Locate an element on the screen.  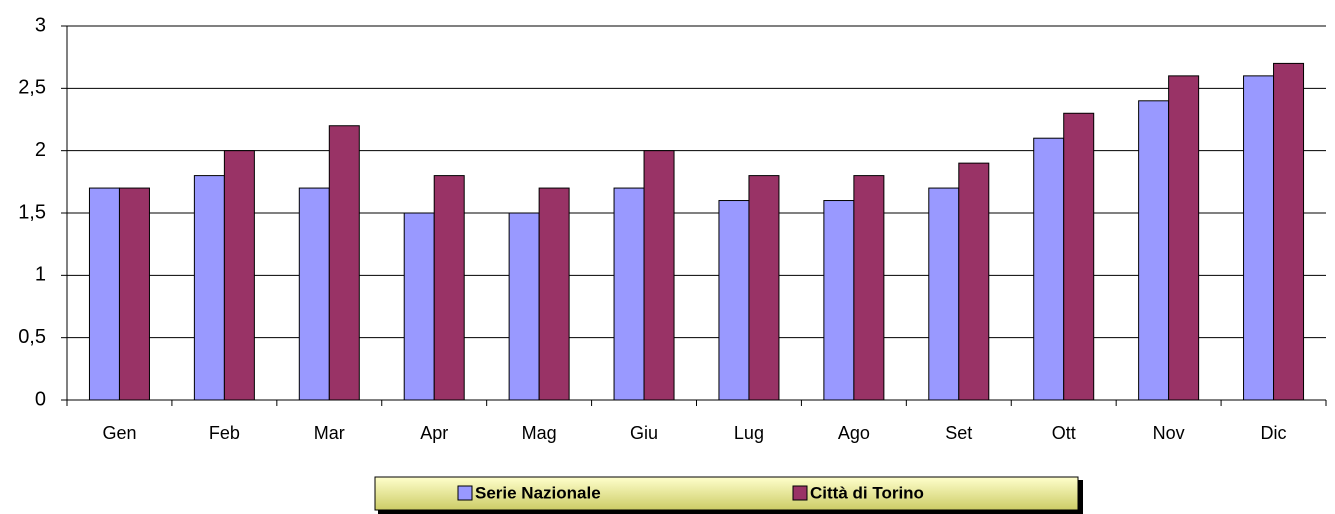
x-tick-label: Ago is located at coordinates (854, 433).